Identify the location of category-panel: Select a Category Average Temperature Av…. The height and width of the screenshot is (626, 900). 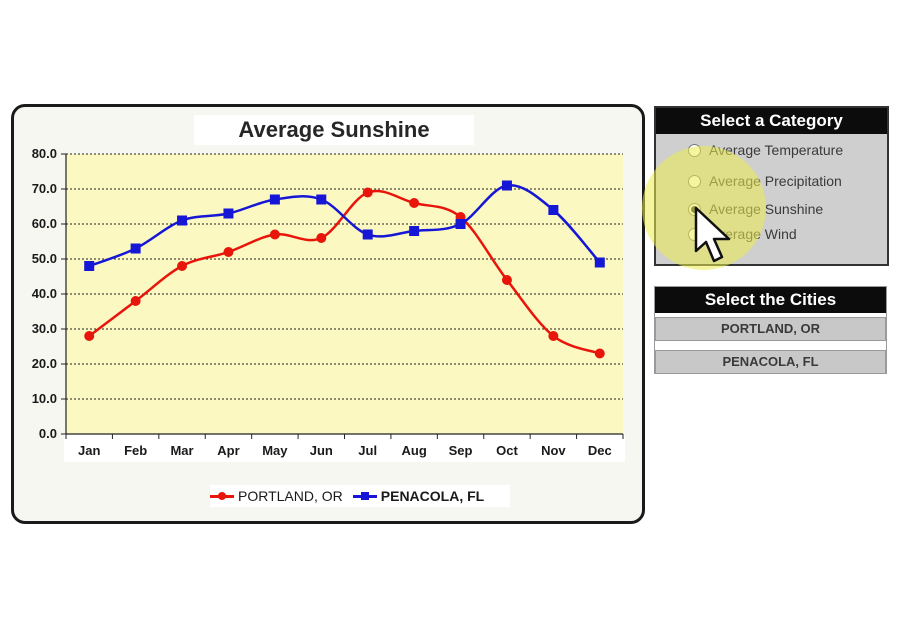
(771, 186).